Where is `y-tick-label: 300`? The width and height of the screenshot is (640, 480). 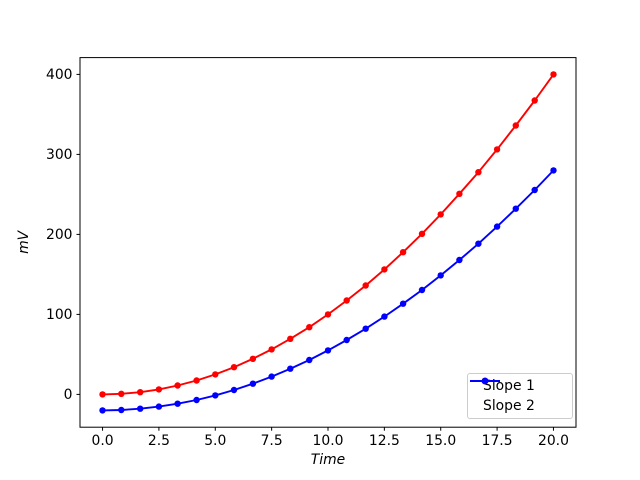 y-tick-label: 300 is located at coordinates (59, 155).